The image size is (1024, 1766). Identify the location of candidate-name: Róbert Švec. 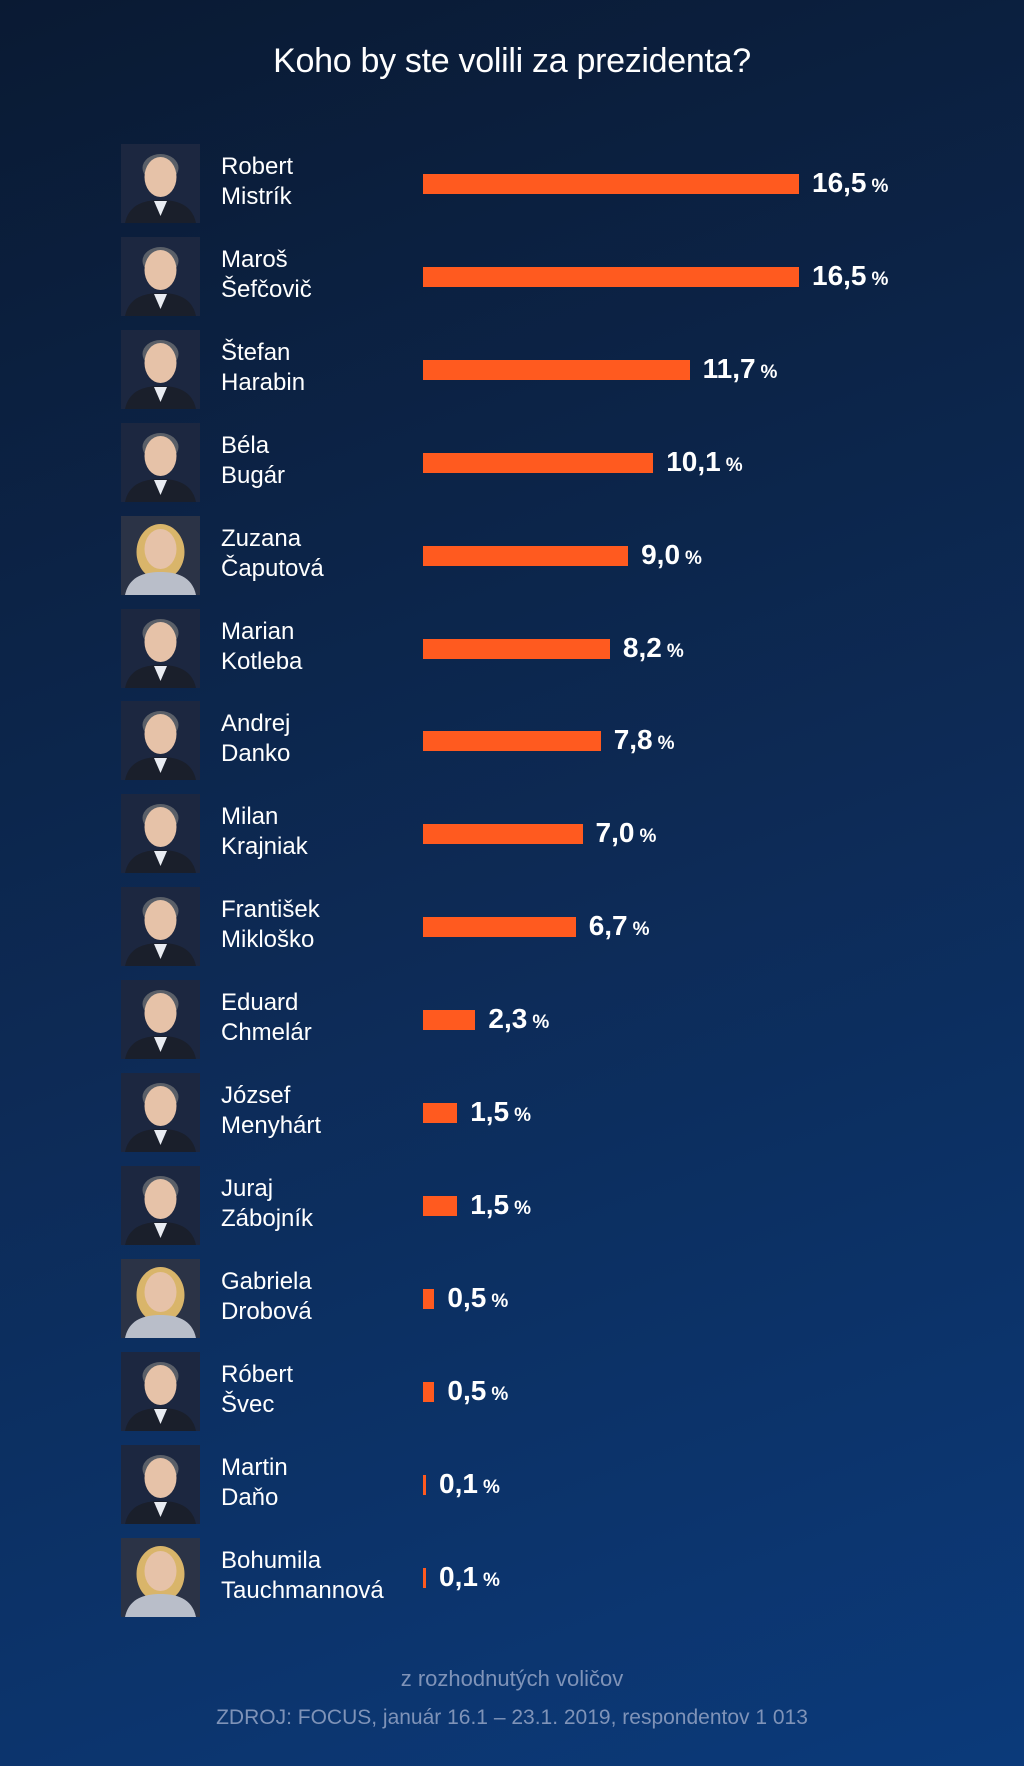
(321, 1390).